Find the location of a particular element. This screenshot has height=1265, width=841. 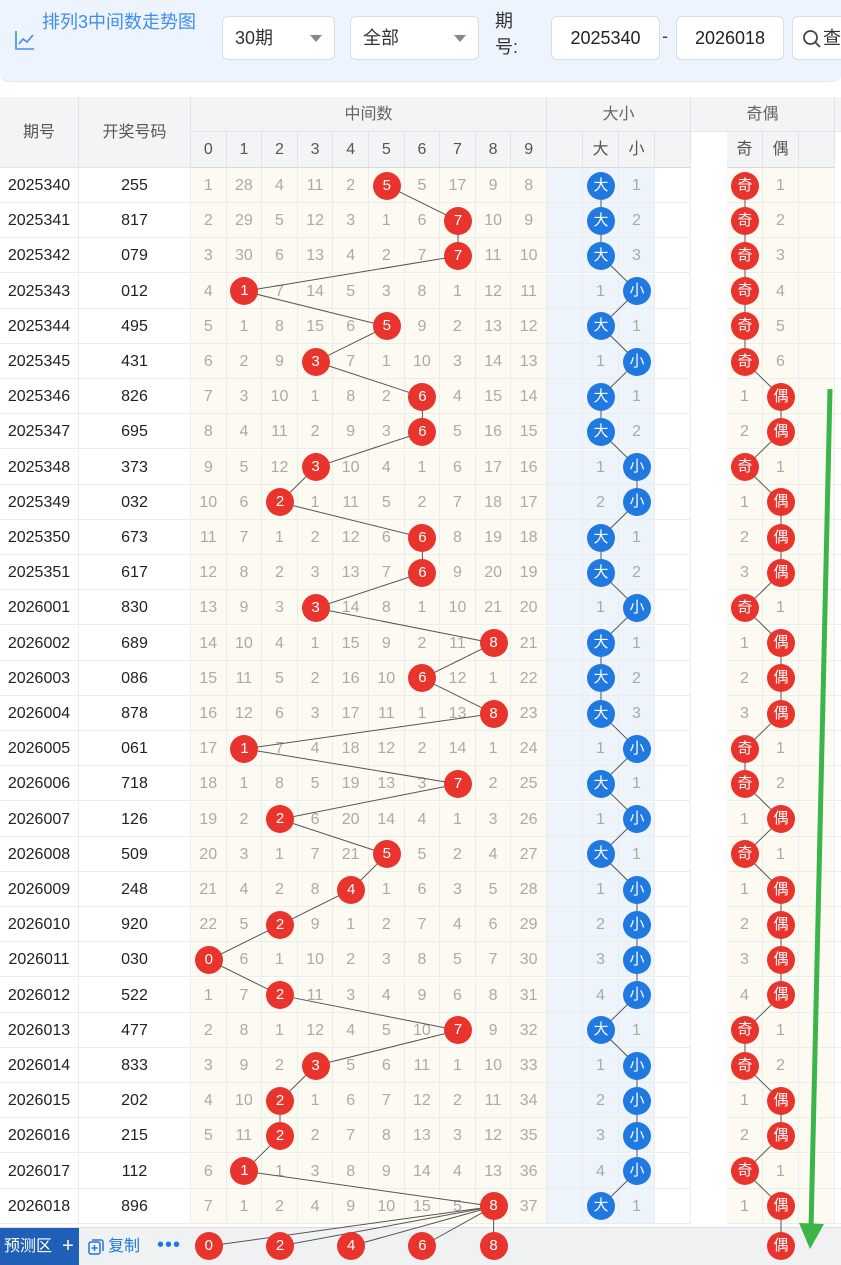

prediction-label: 预测区 is located at coordinates (39, 1246).